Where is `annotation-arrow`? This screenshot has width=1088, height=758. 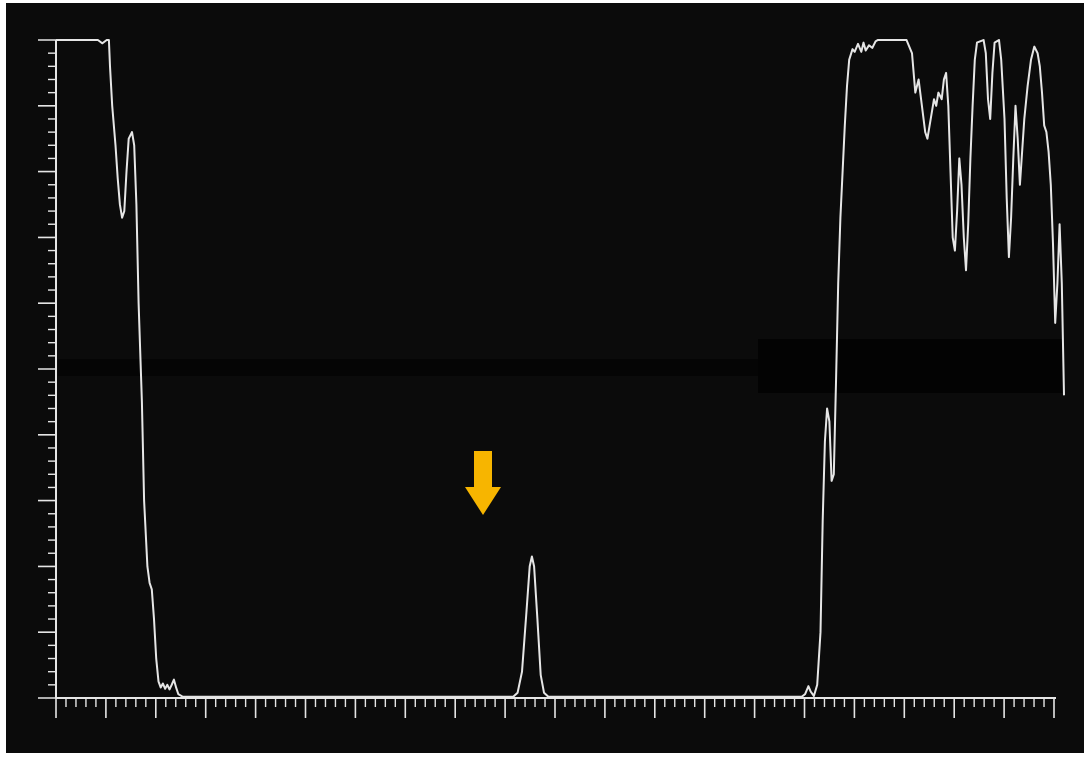
annotation-arrow is located at coordinates (483, 483).